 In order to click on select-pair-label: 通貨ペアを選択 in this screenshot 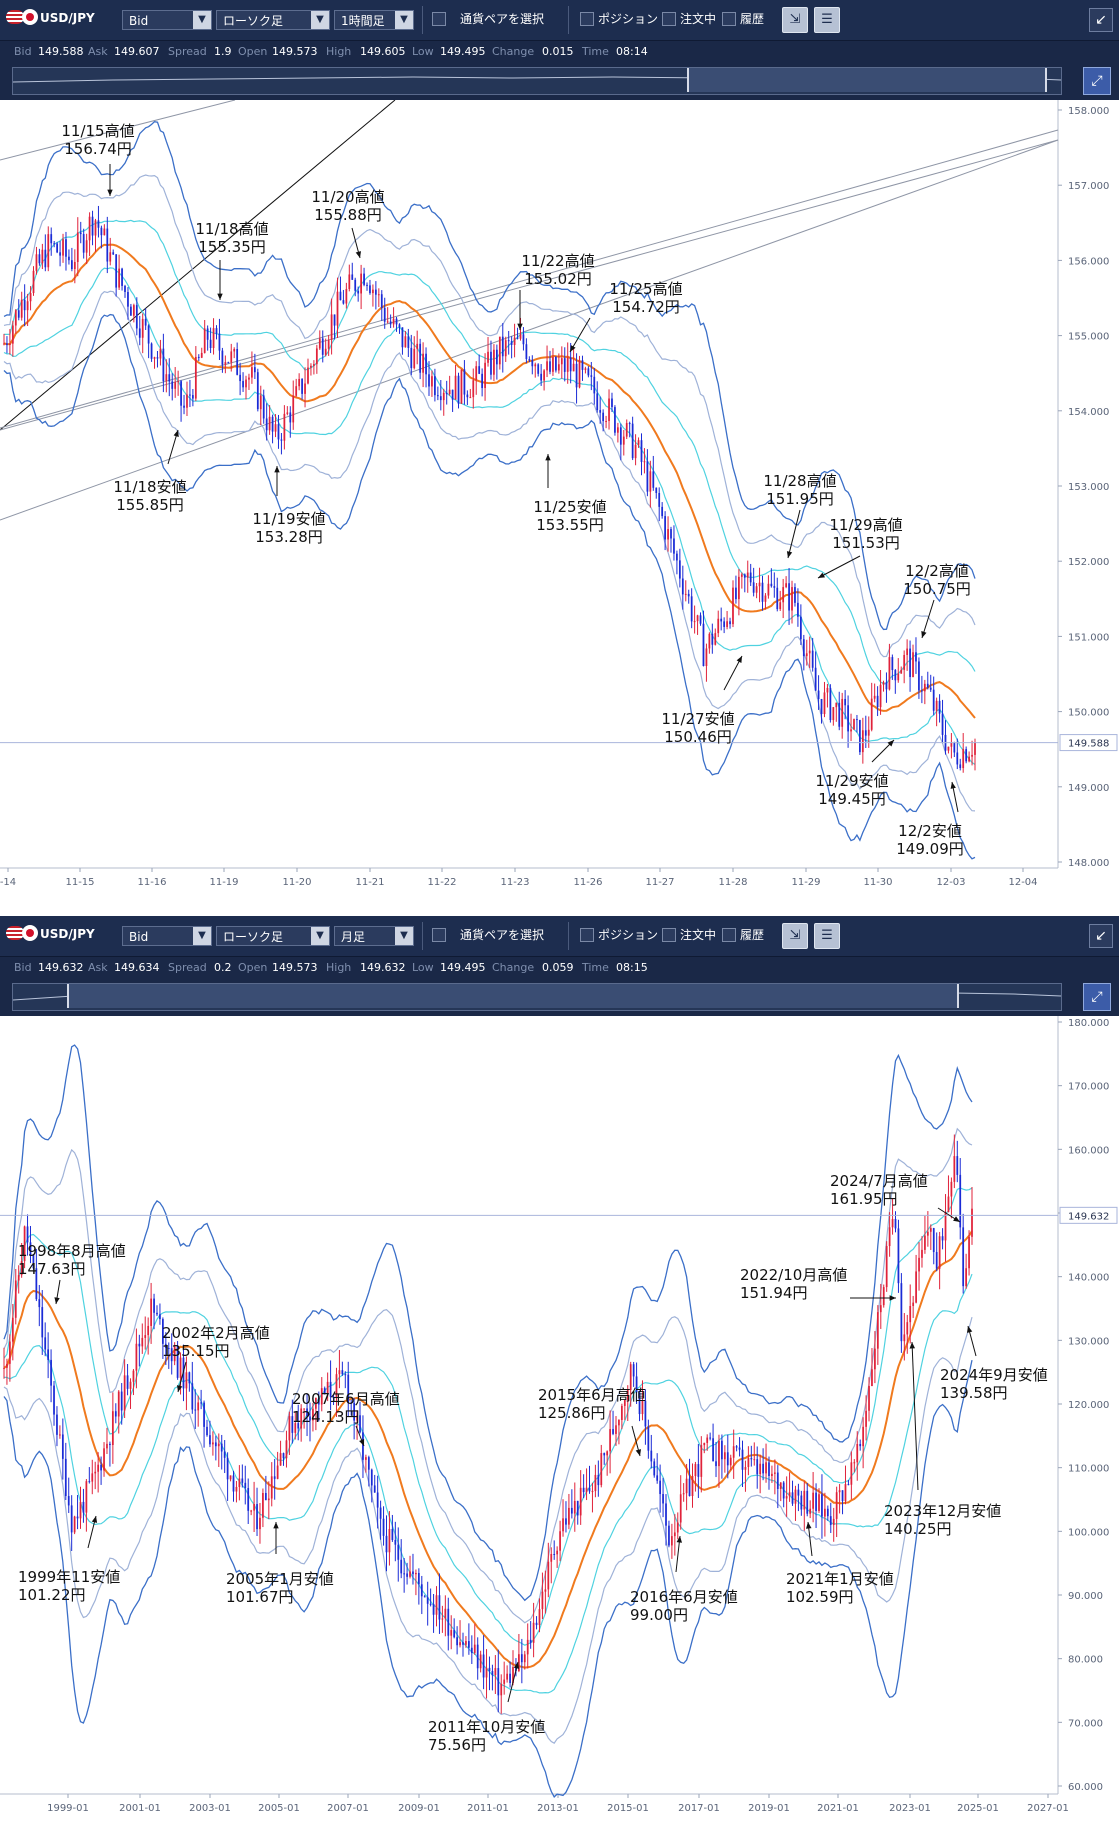, I will do `click(502, 935)`.